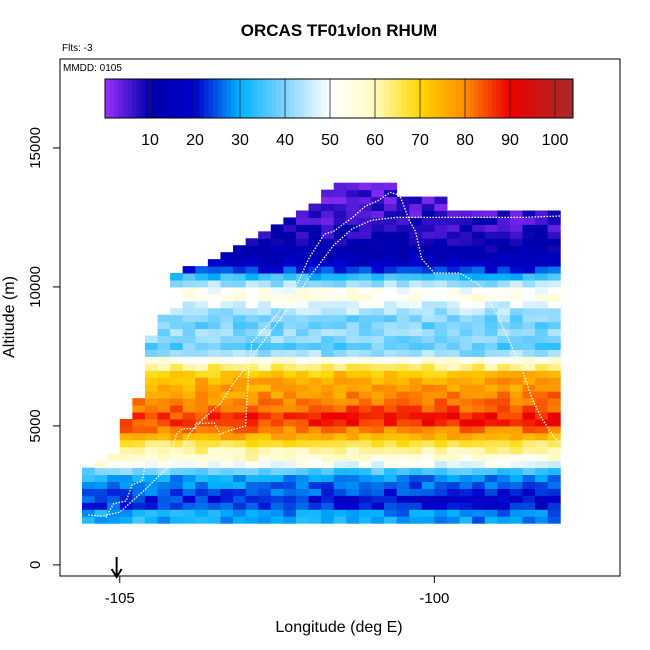 The width and height of the screenshot is (650, 650). Describe the element at coordinates (35, 148) in the screenshot. I see `y-tick-label: 15000` at that location.